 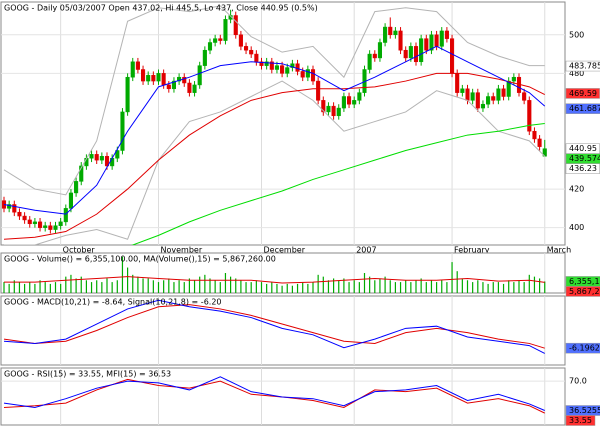 I want to click on plot-area, so click(x=274, y=330).